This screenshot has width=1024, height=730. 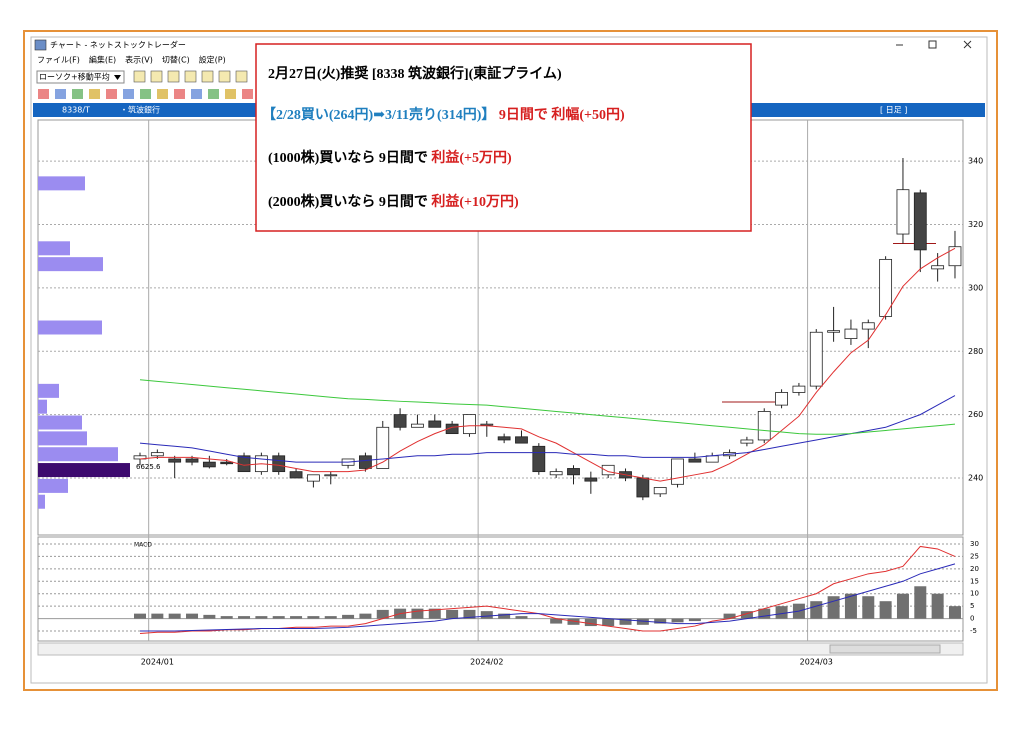 What do you see at coordinates (378, 114) in the screenshot?
I see `trade: 【2/28買い(264円)➡3/11売り(314円)】` at bounding box center [378, 114].